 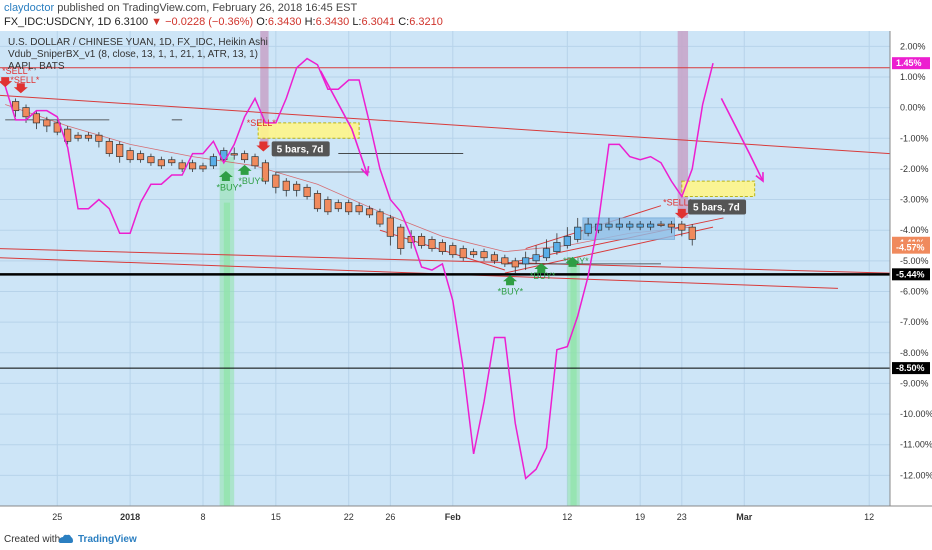 I want to click on consolidation-box, so click(x=629, y=228).